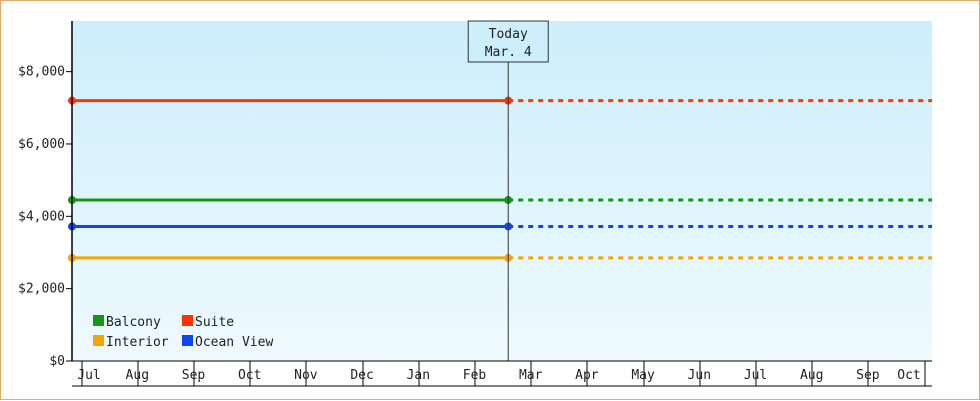 The image size is (980, 401). What do you see at coordinates (418, 375) in the screenshot?
I see `x-tick-label: Jan` at bounding box center [418, 375].